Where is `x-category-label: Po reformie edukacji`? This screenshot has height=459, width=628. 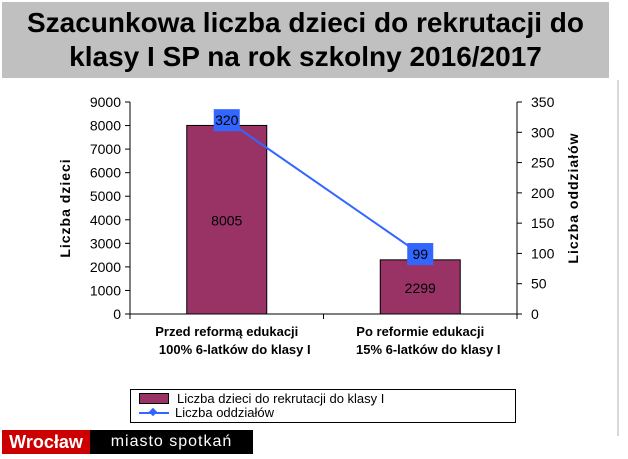 x-category-label: Po reformie edukacji is located at coordinates (420, 331).